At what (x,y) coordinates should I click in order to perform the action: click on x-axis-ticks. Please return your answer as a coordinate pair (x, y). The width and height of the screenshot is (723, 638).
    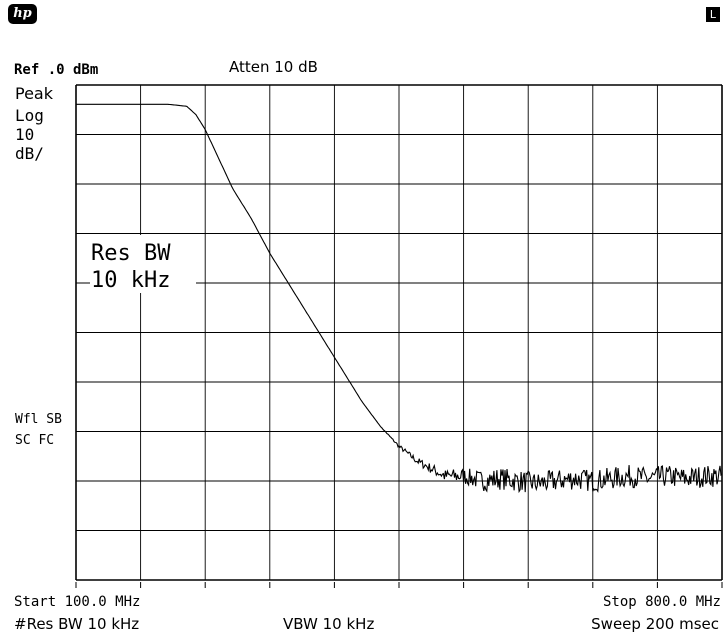
    Looking at the image, I should click on (399, 585).